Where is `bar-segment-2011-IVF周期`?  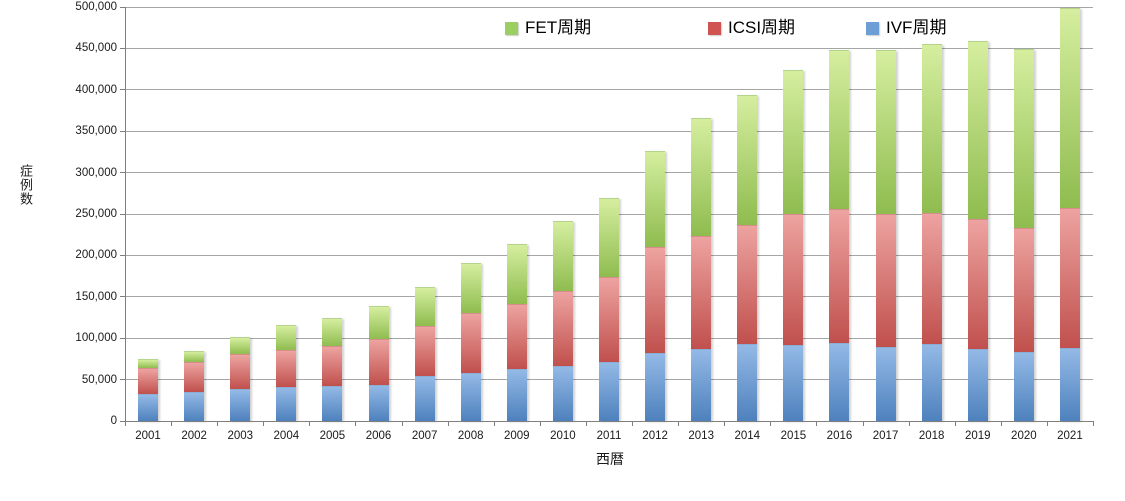 bar-segment-2011-IVF周期 is located at coordinates (609, 391).